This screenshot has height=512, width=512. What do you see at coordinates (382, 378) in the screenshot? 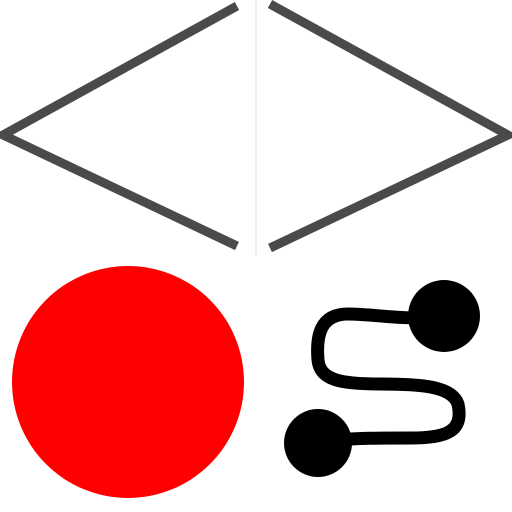
I see `path-route-icon` at bounding box center [382, 378].